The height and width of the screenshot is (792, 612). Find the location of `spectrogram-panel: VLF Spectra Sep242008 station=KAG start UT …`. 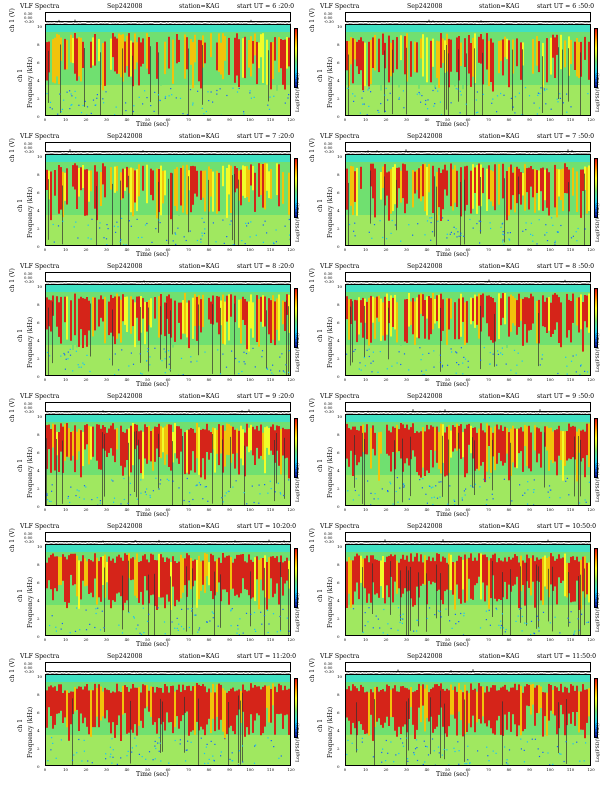

spectrogram-panel: VLF Spectra Sep242008 station=KAG start UT … is located at coordinates (156, 715).